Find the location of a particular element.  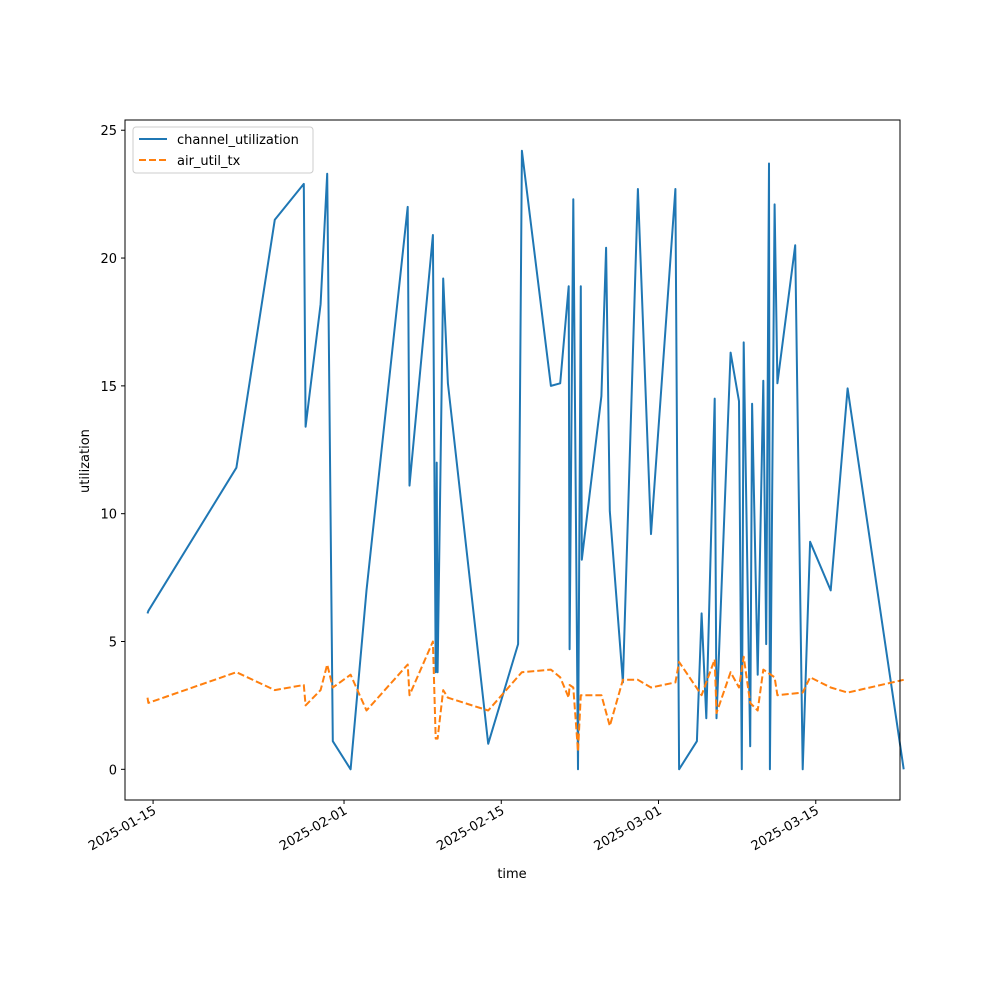

y-axis-label: utilization is located at coordinates (85, 461).